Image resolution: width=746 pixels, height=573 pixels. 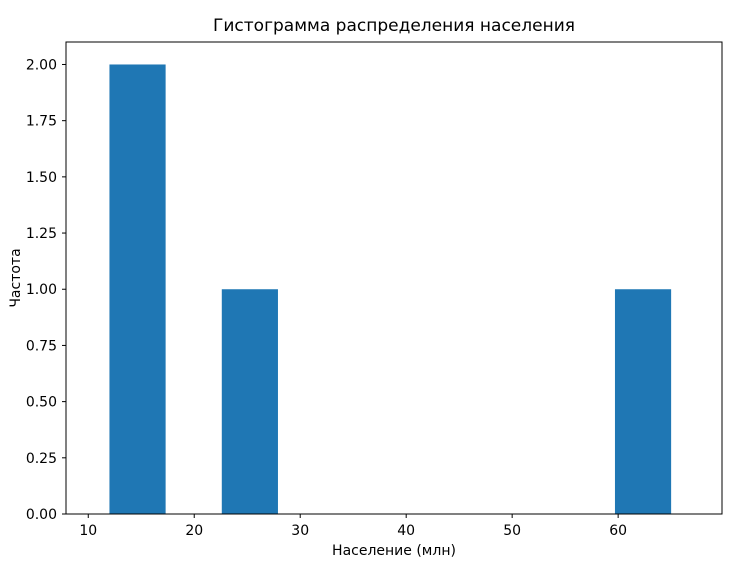 What do you see at coordinates (41, 234) in the screenshot?
I see `y-tick-label: 1.25` at bounding box center [41, 234].